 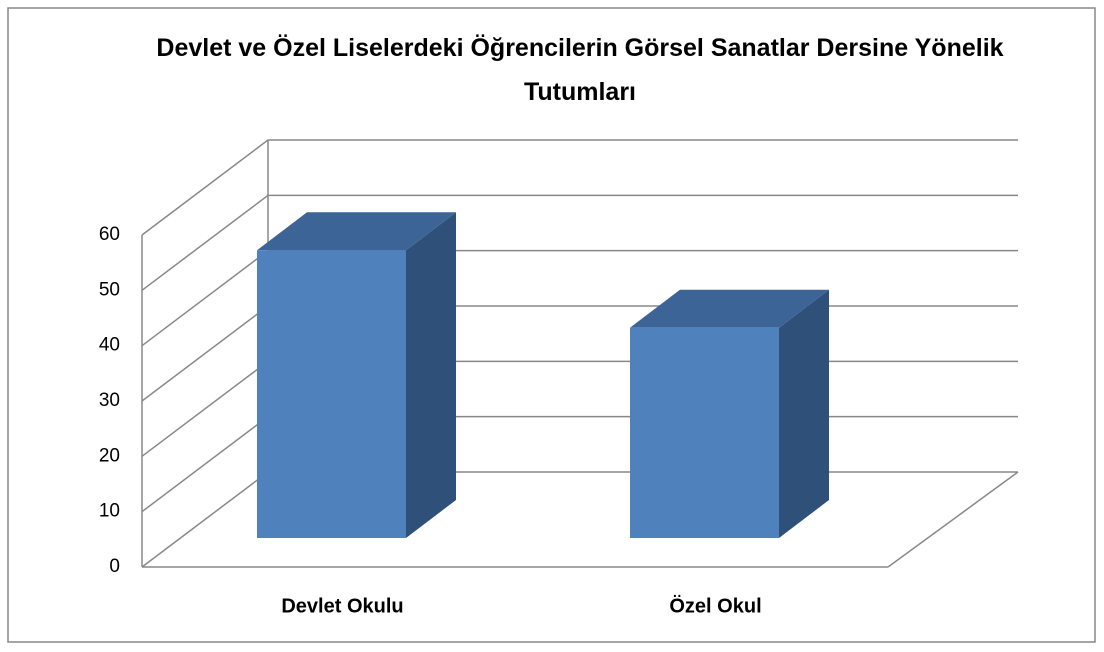 What do you see at coordinates (342, 606) in the screenshot?
I see `x-tick-label: Devlet Okulu` at bounding box center [342, 606].